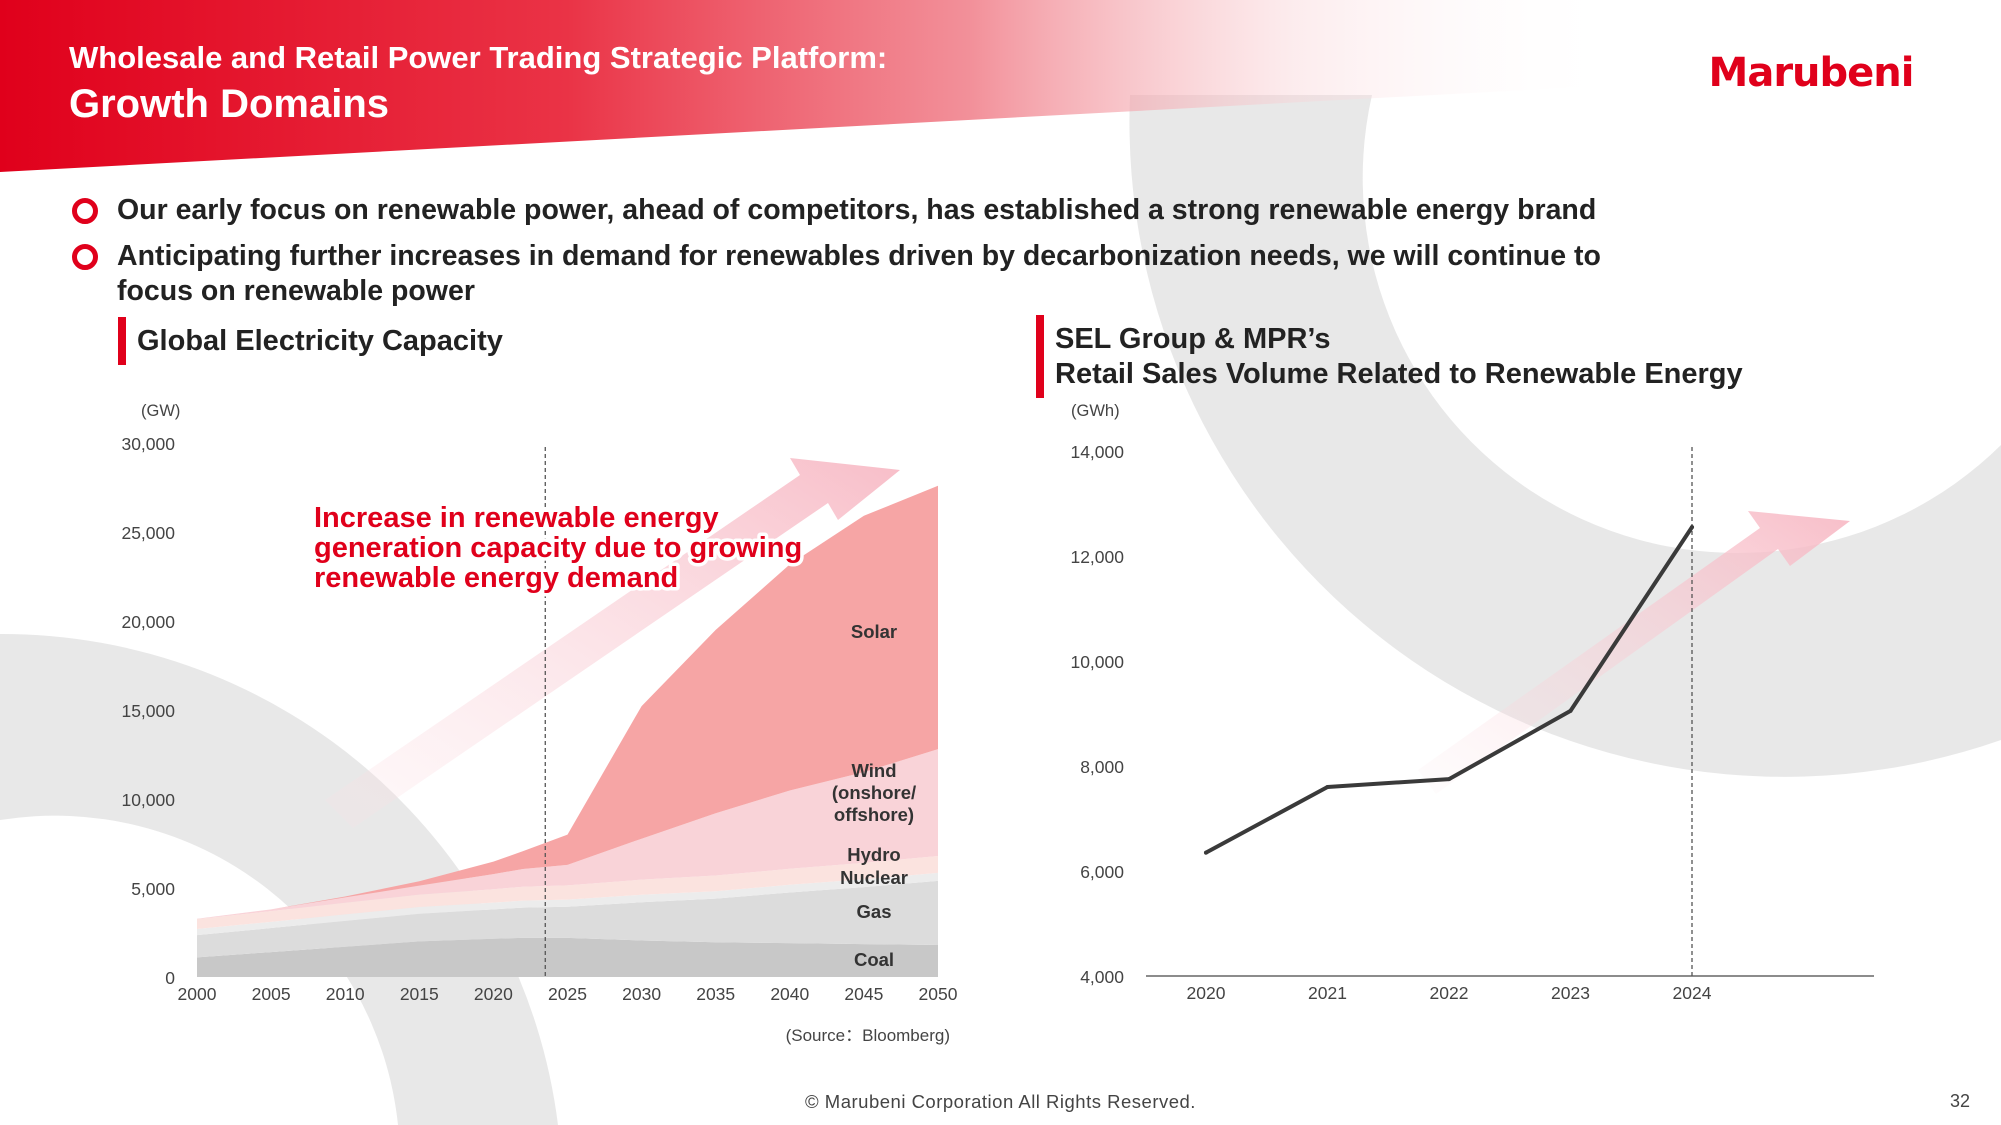 The width and height of the screenshot is (2001, 1125). I want to click on x-tick-label: 2022, so click(1449, 993).